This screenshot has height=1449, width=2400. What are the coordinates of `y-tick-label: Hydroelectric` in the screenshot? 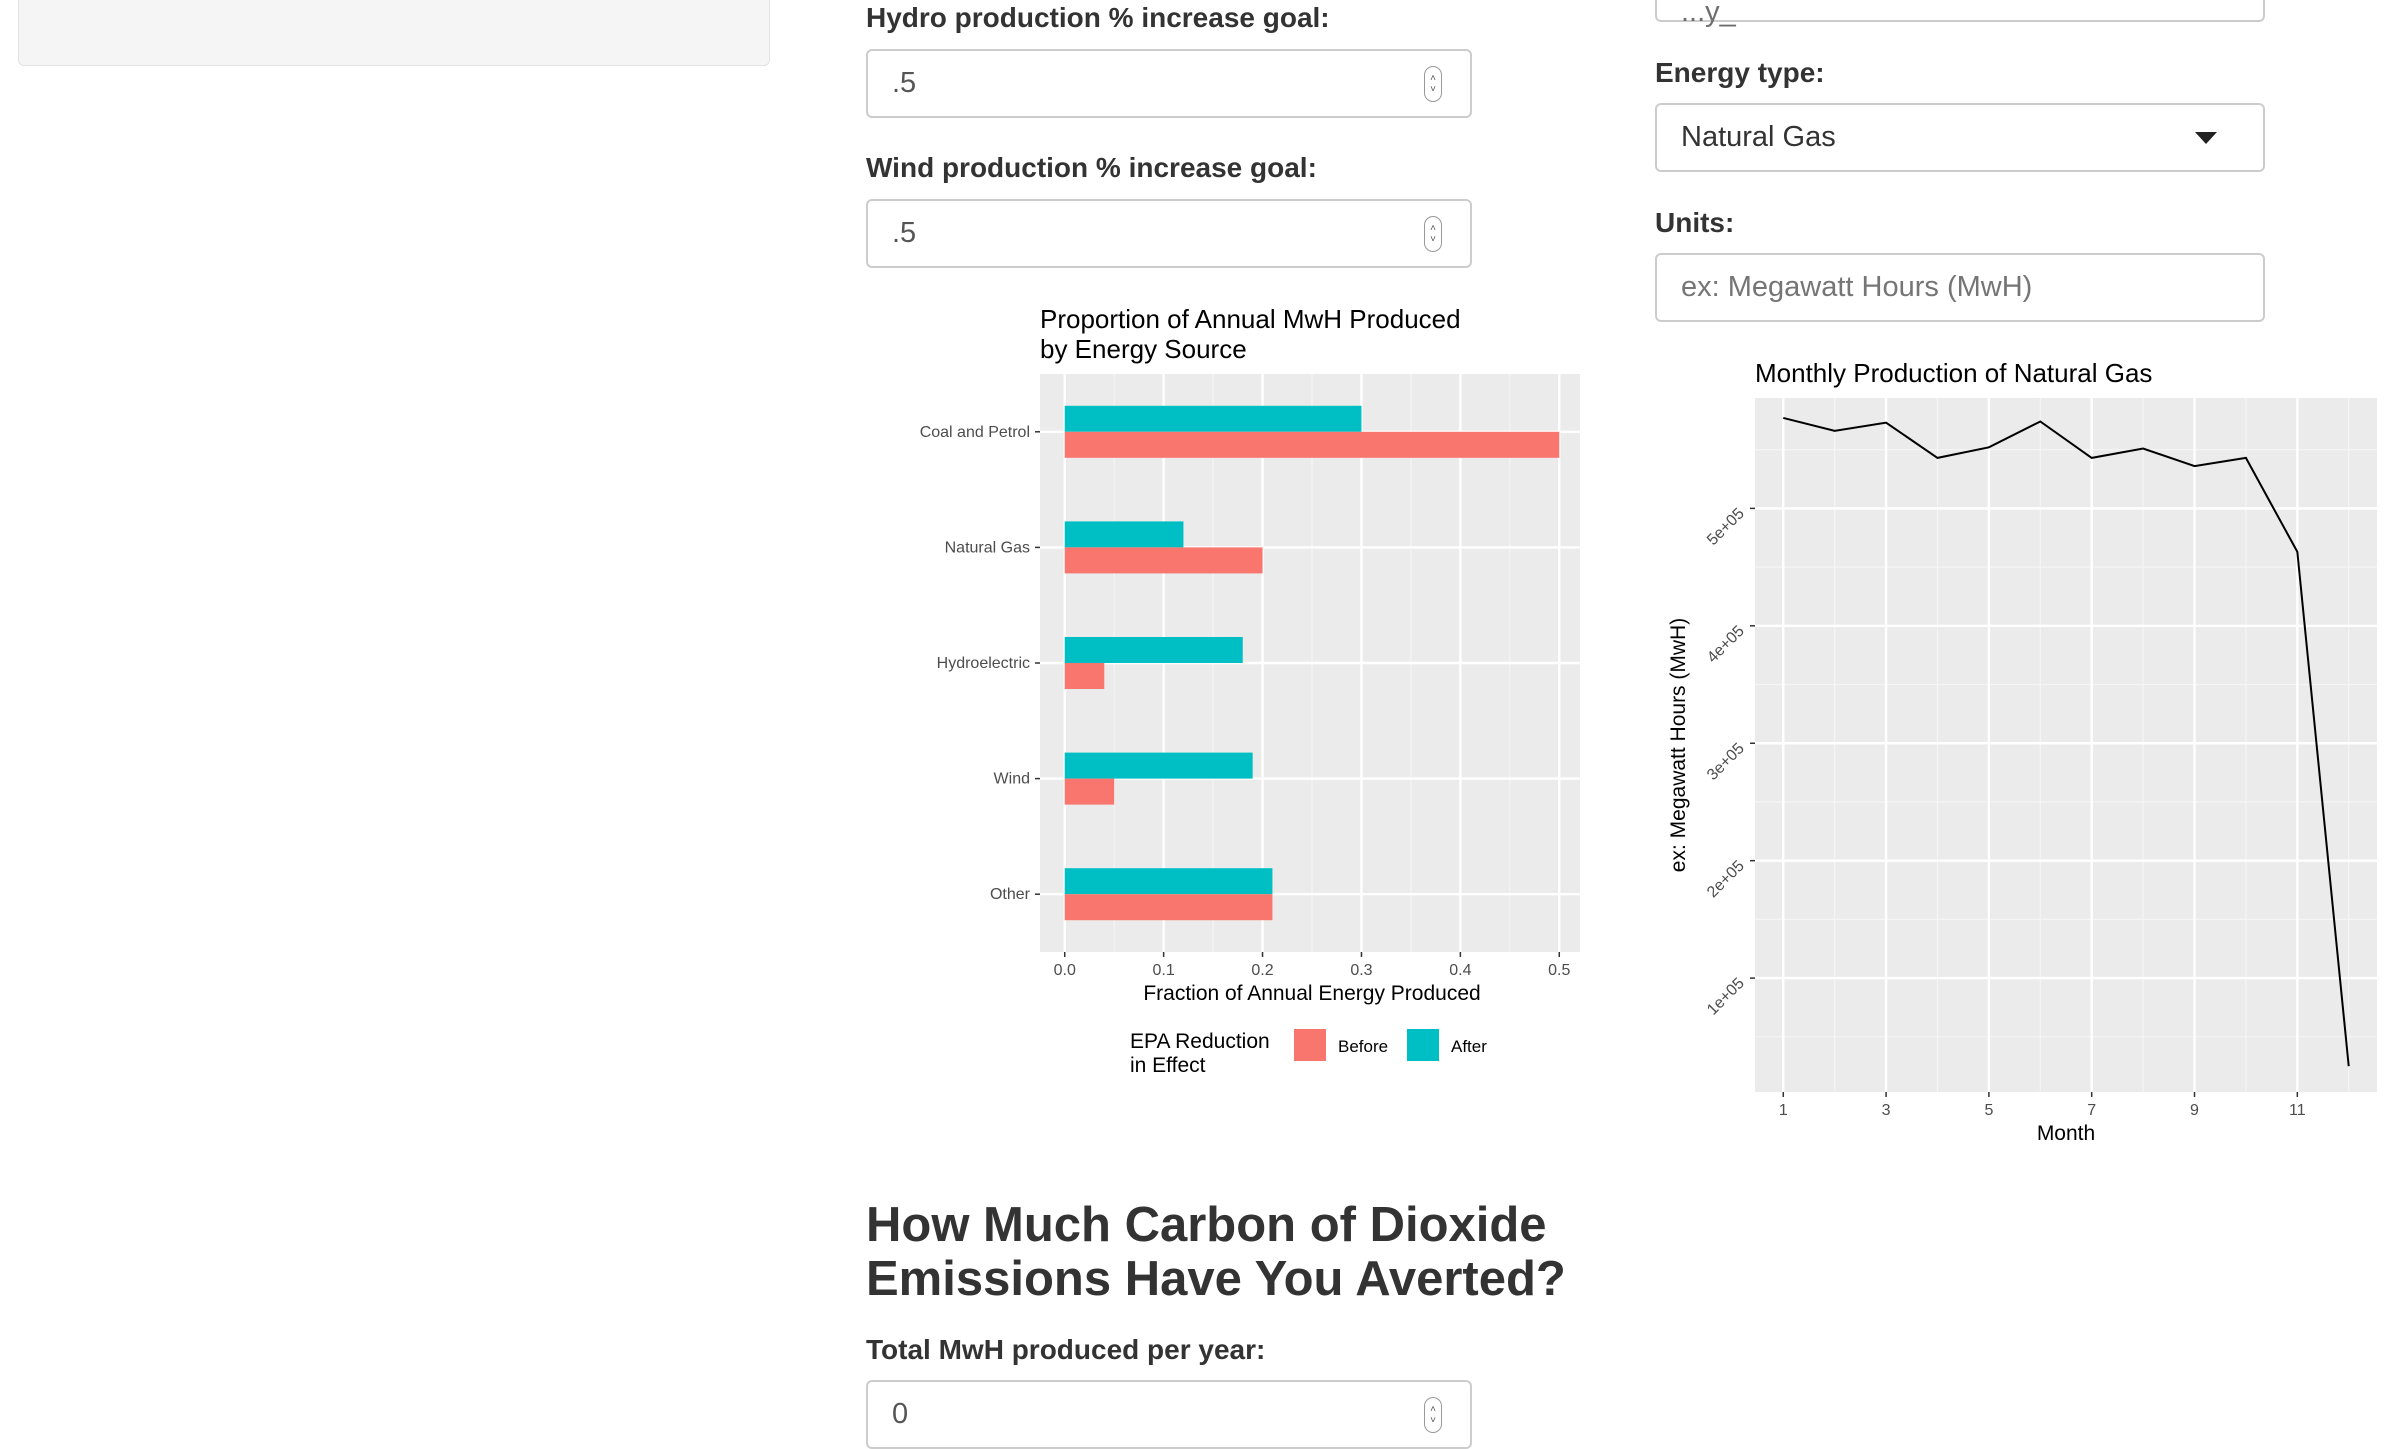 It's located at (983, 663).